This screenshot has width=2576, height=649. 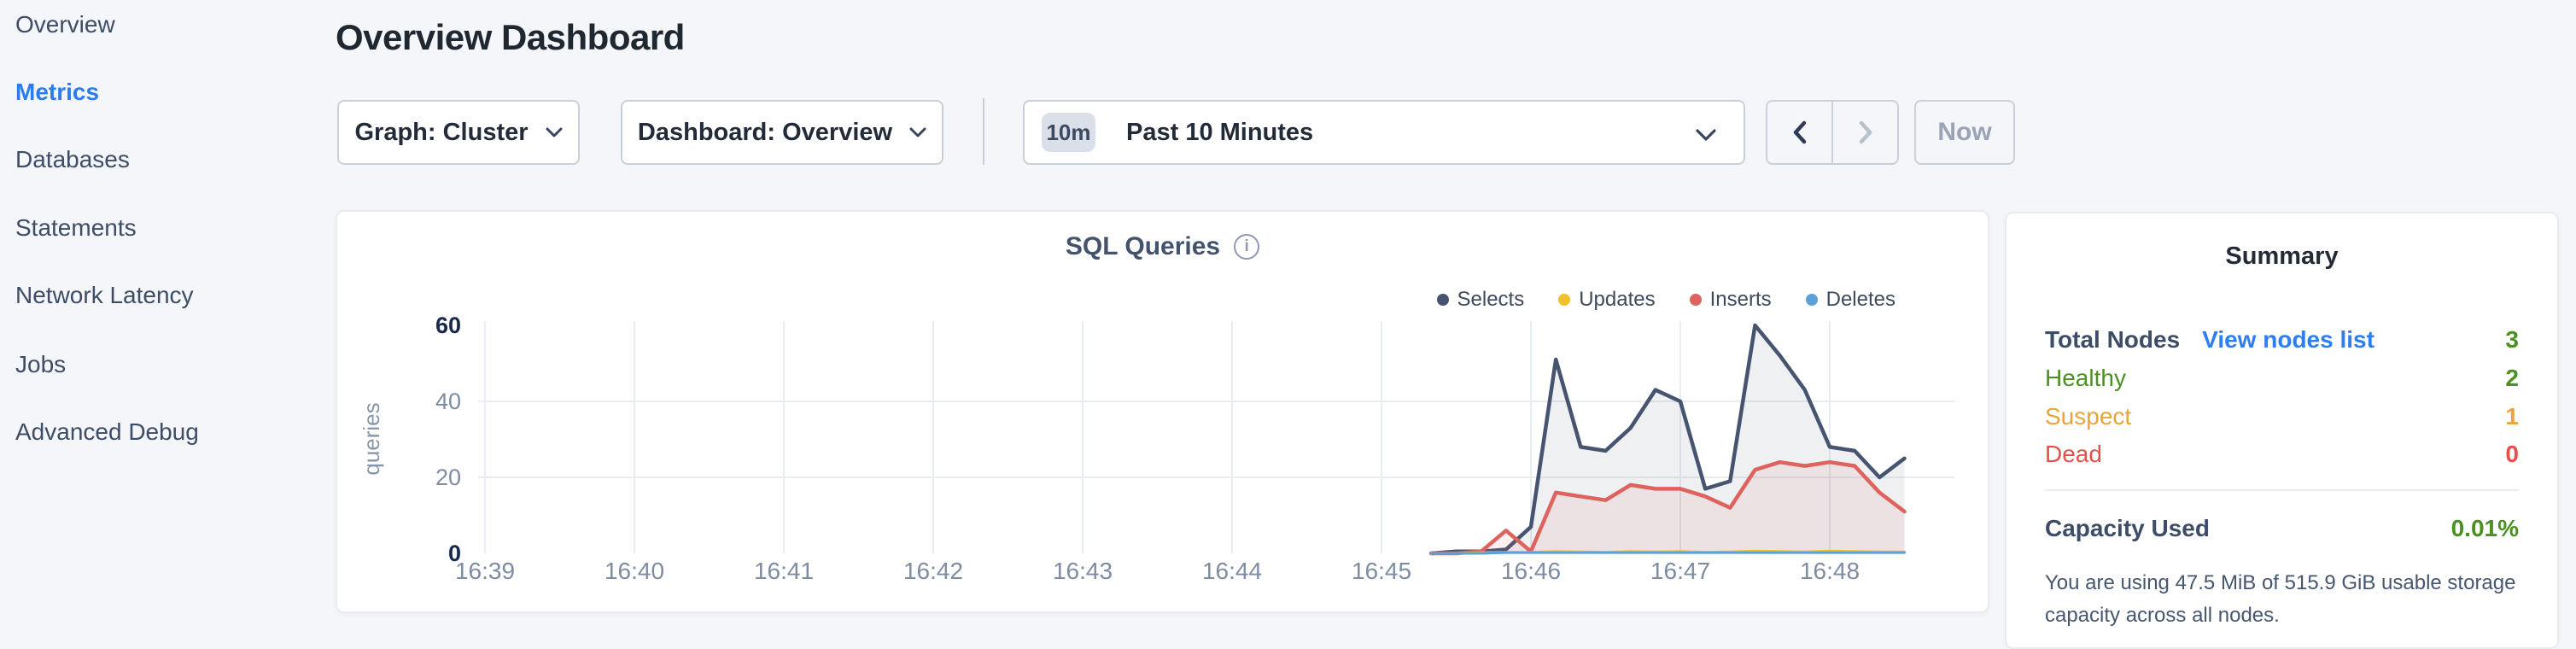 I want to click on total-nodes-label: Total Nodes, so click(x=2113, y=340).